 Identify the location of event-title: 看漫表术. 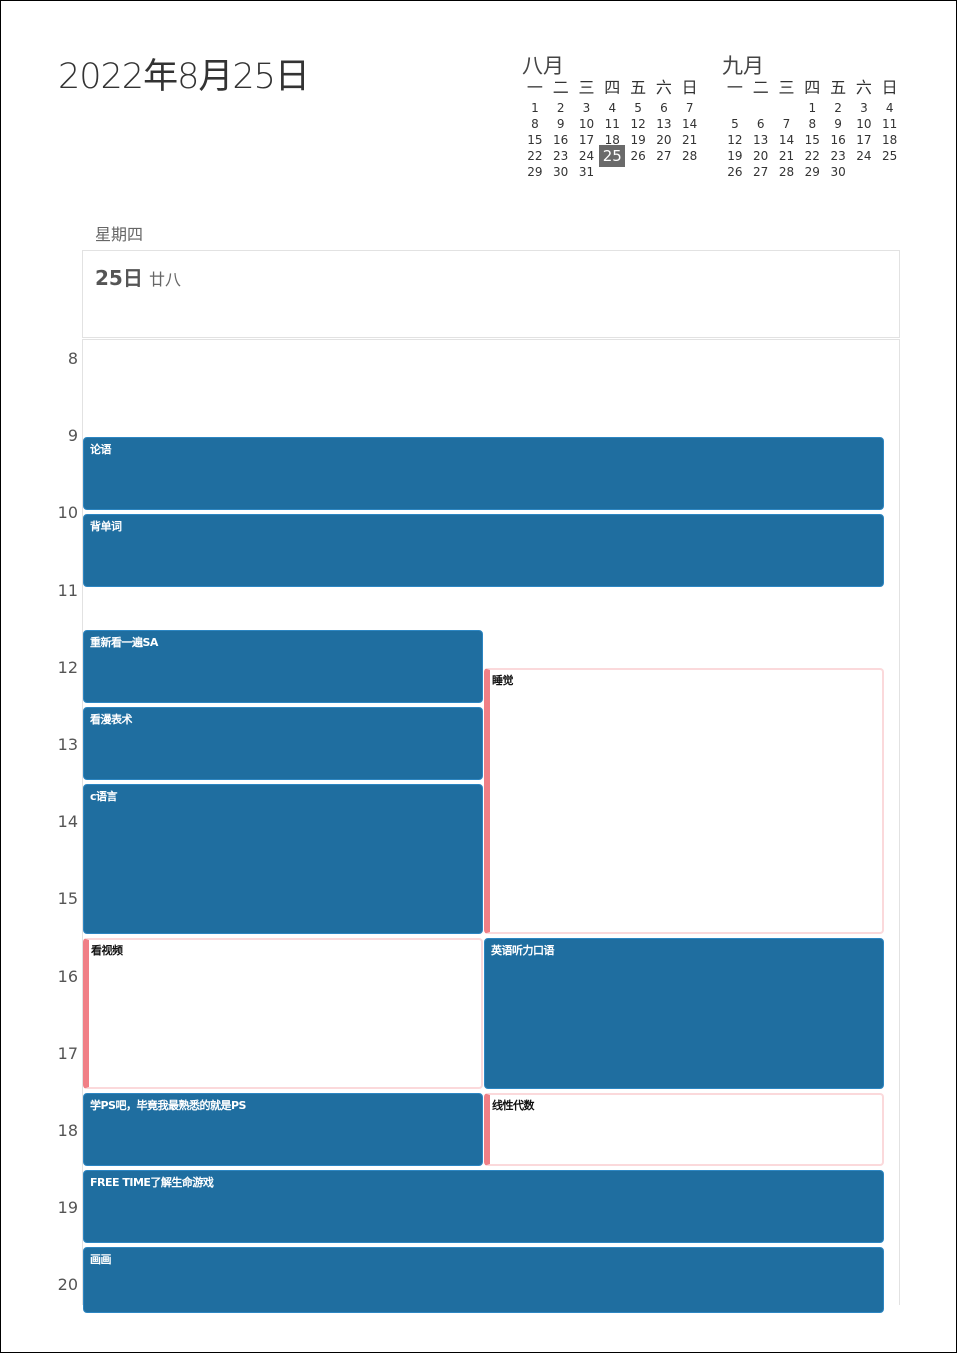
(111, 719).